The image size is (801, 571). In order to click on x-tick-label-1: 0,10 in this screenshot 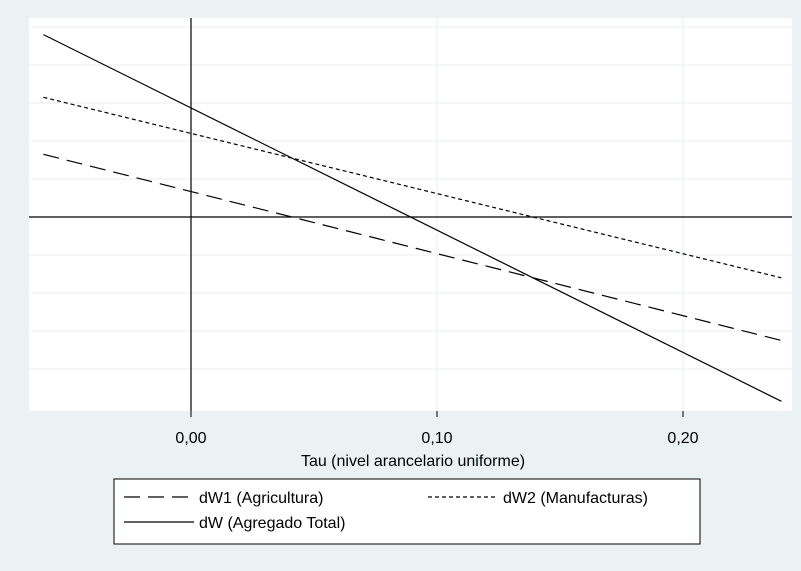, I will do `click(436, 438)`.